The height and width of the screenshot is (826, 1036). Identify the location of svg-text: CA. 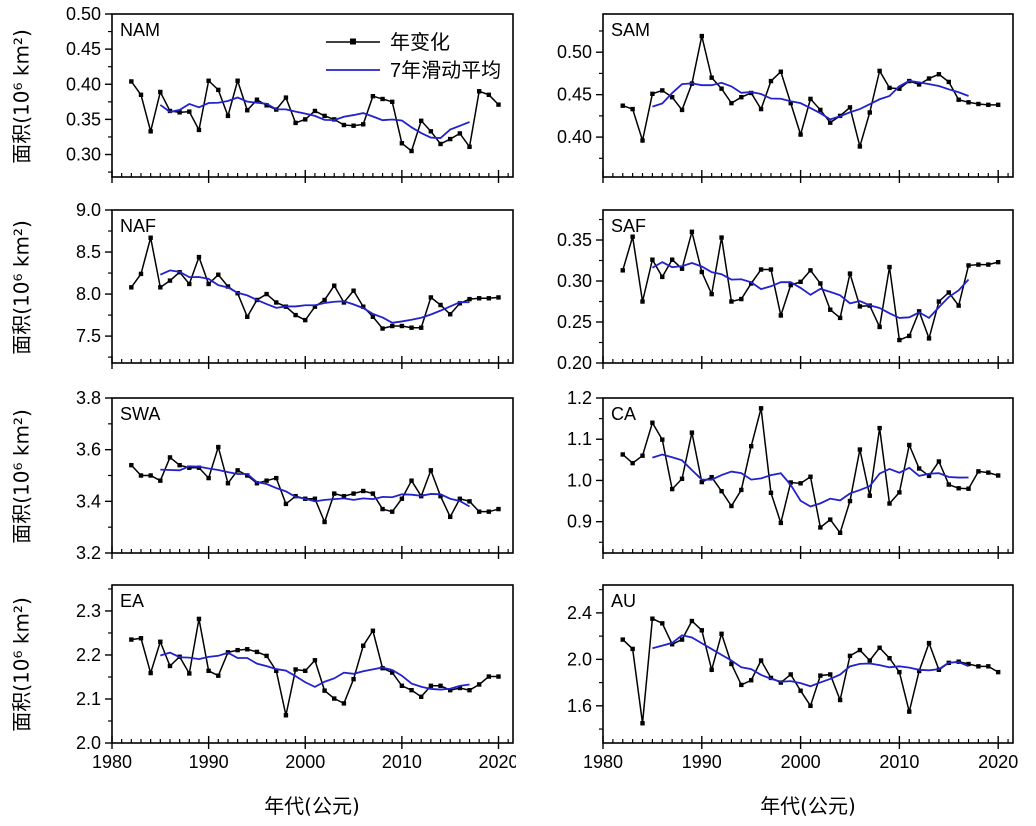
(623, 414).